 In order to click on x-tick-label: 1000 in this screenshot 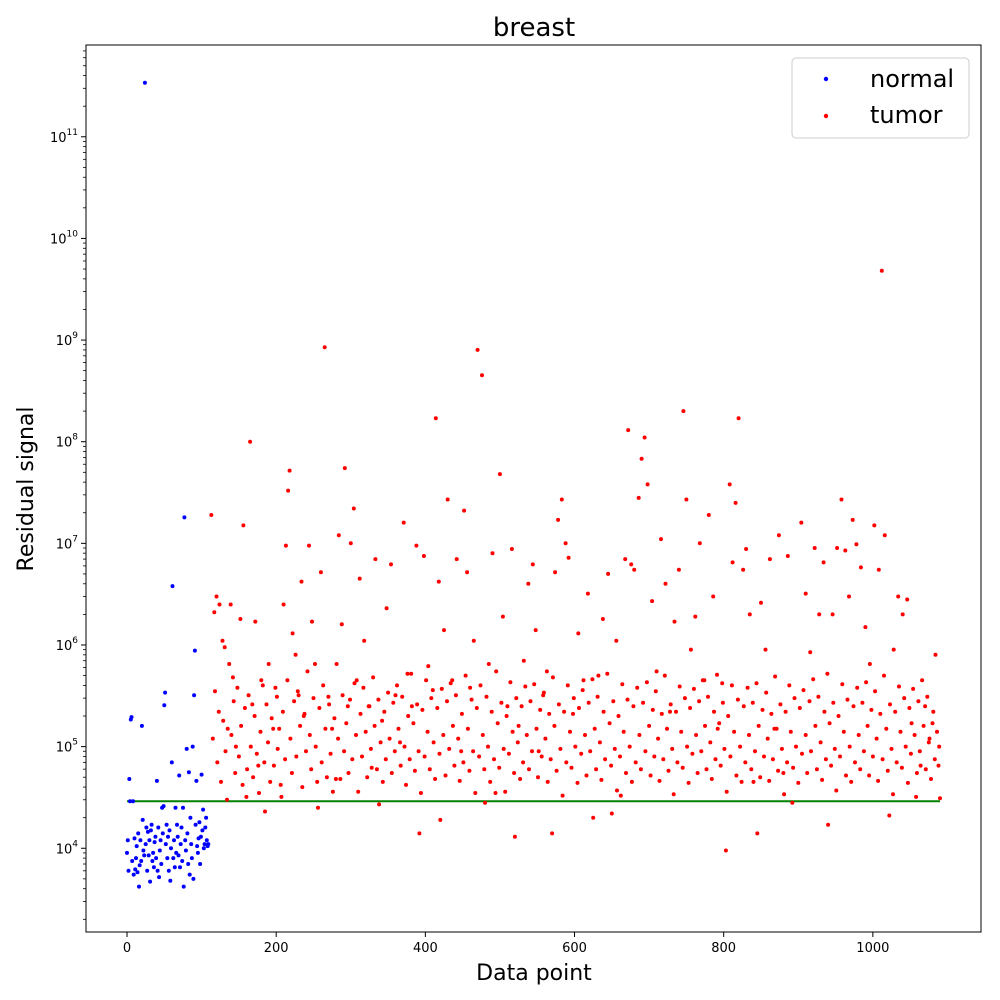, I will do `click(872, 948)`.